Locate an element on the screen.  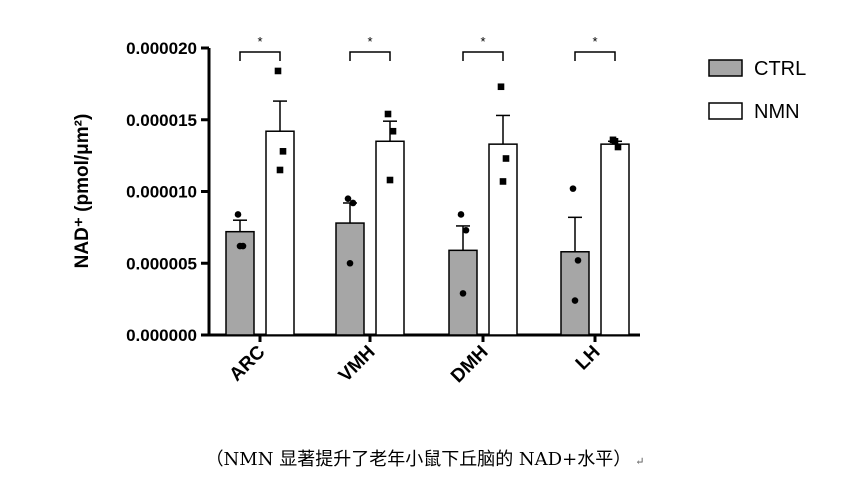
x-axis: ARC VMH DMH LH is located at coordinates (423, 360).